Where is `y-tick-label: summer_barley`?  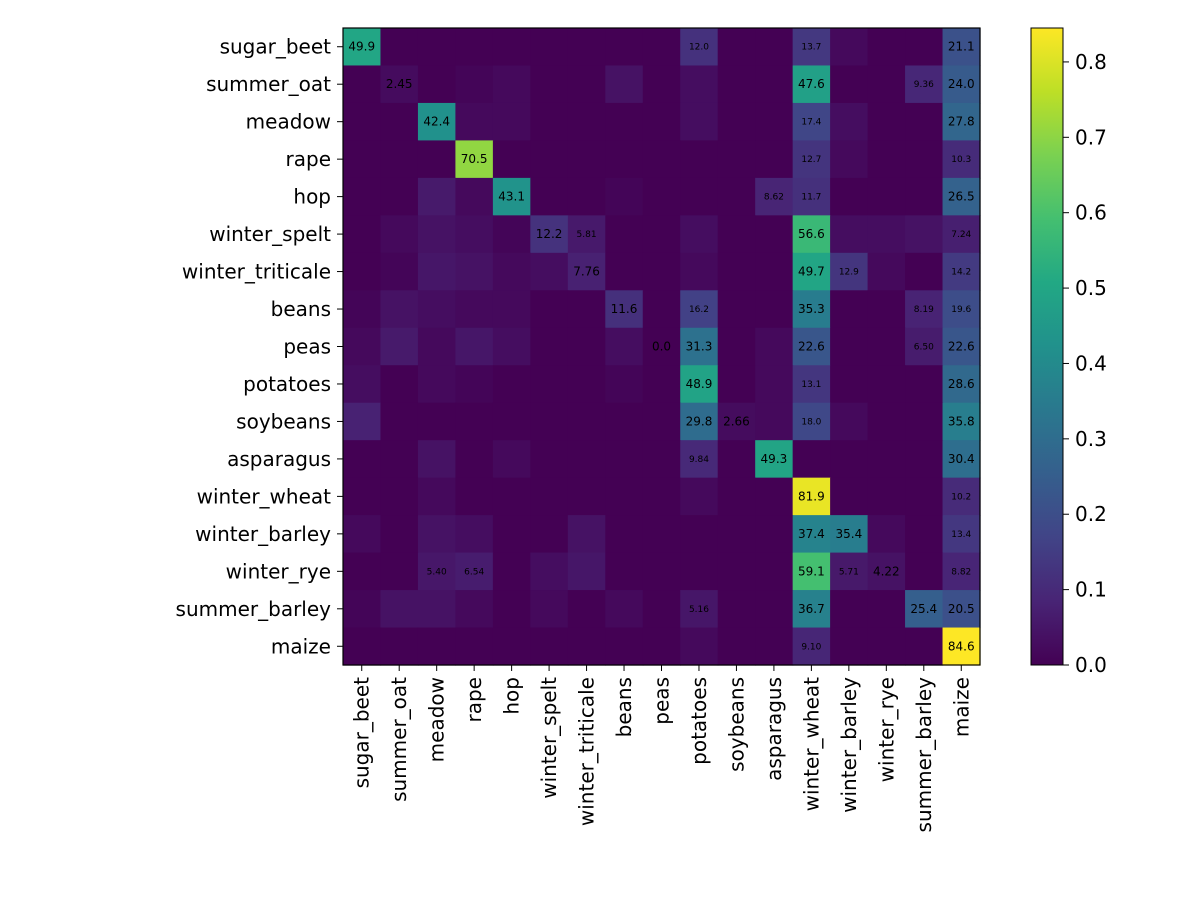 y-tick-label: summer_barley is located at coordinates (254, 609).